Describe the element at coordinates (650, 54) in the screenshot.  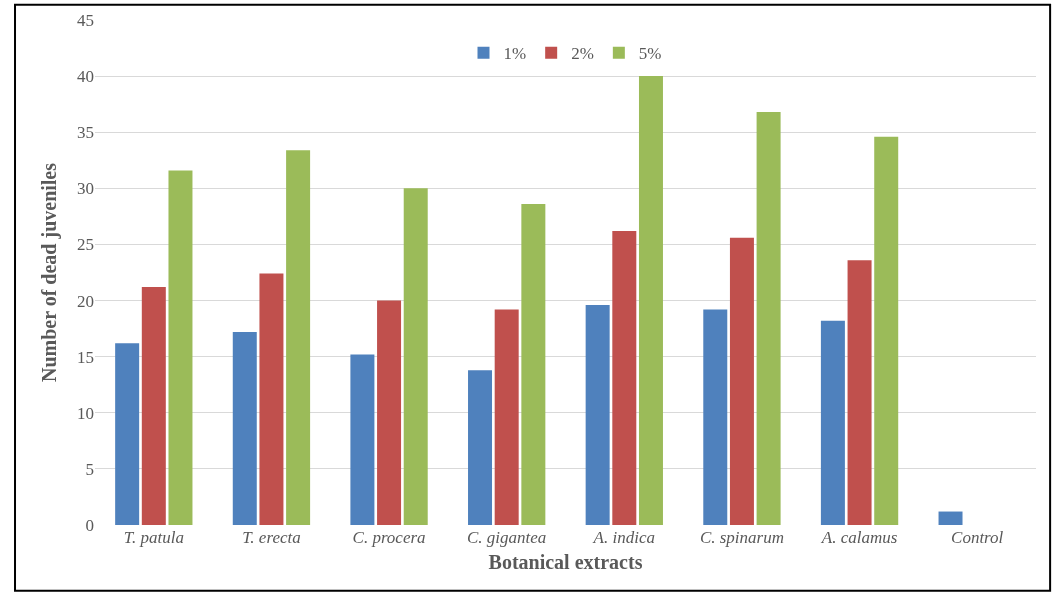
I see `legend-label: 5%` at that location.